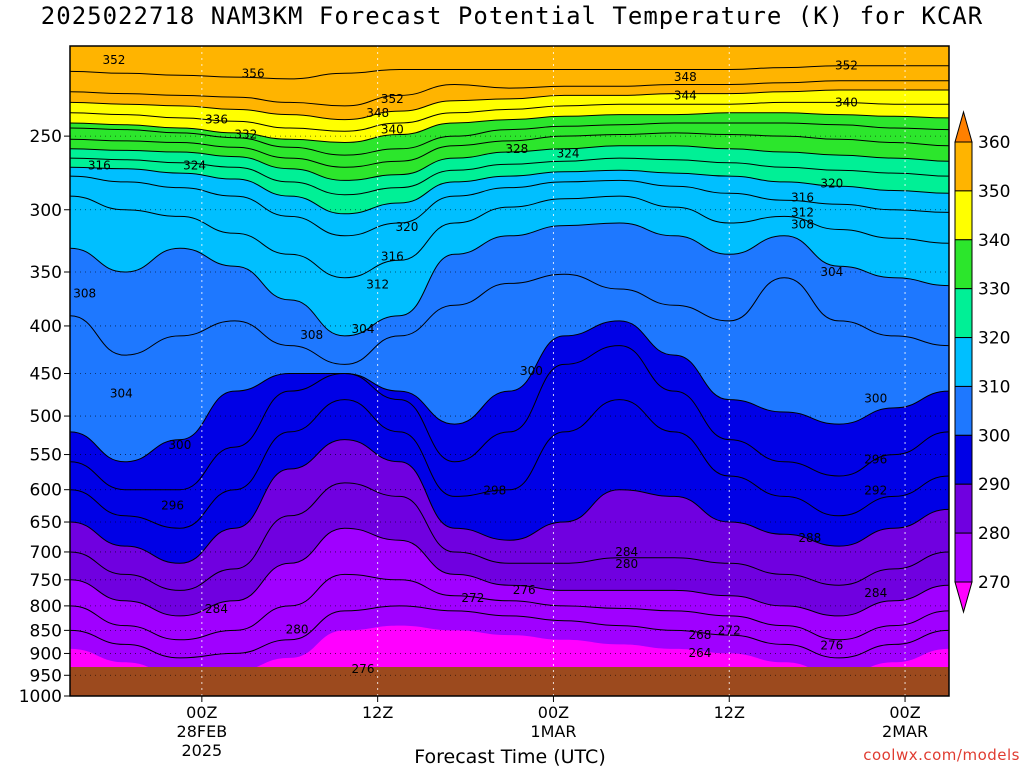 This screenshot has width=1024, height=768. Describe the element at coordinates (46, 553) in the screenshot. I see `y-tick-label: 700` at that location.